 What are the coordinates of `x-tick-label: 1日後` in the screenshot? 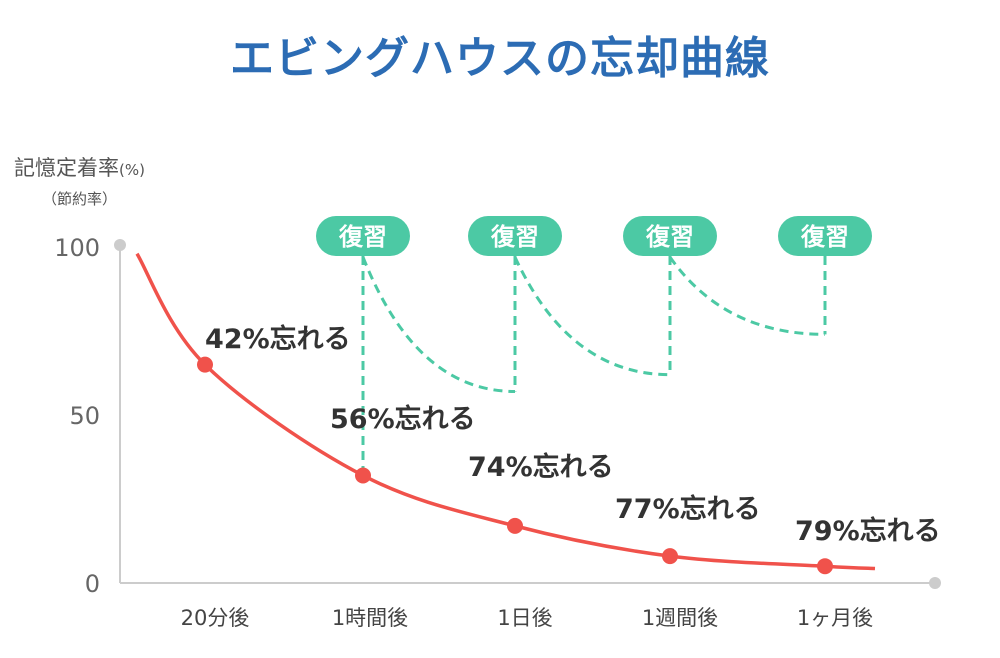 It's located at (524, 618).